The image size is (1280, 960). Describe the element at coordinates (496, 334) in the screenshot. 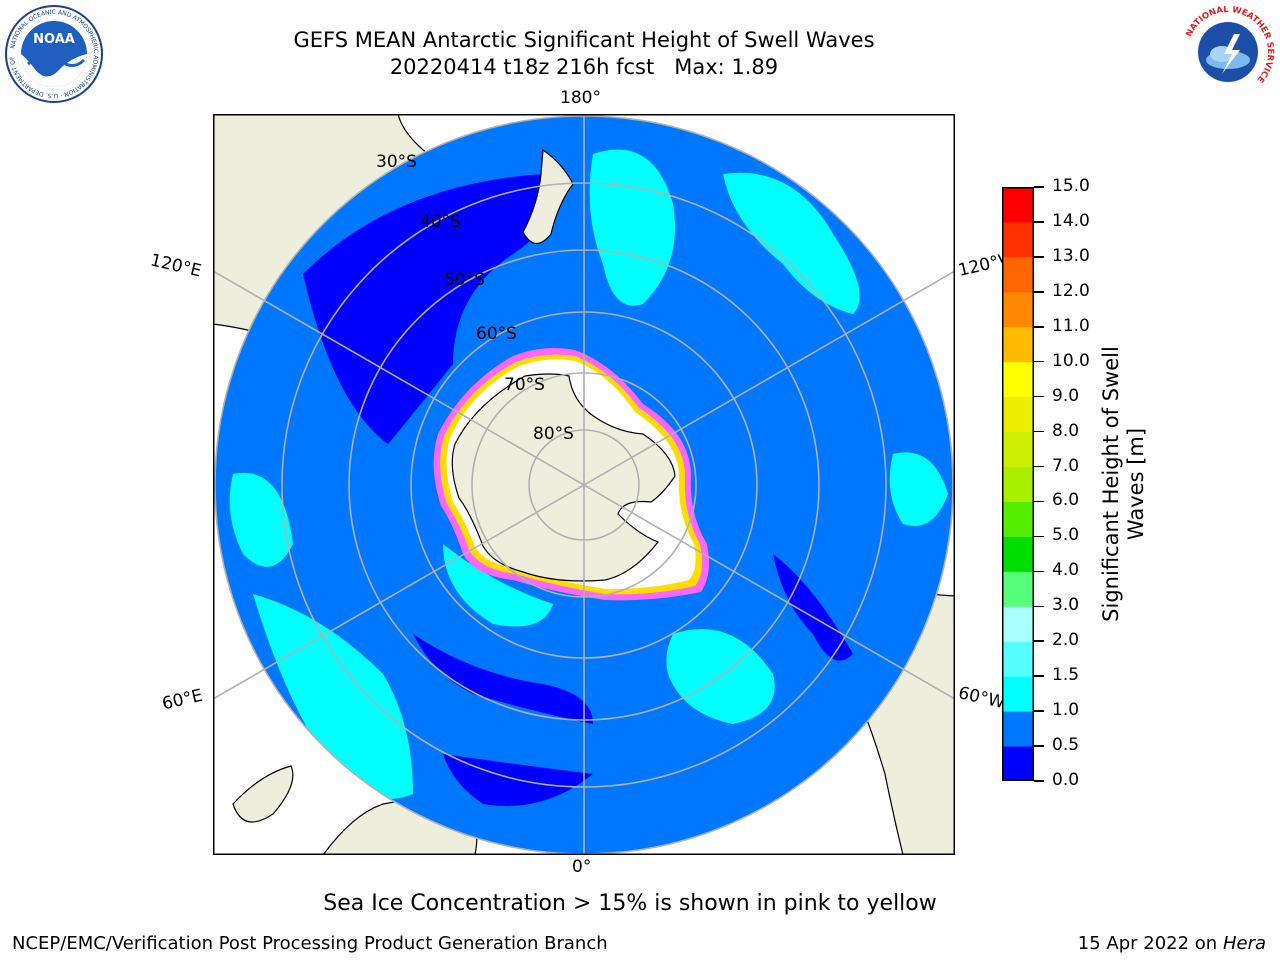

I see `lat-label-60S: 60°S` at that location.